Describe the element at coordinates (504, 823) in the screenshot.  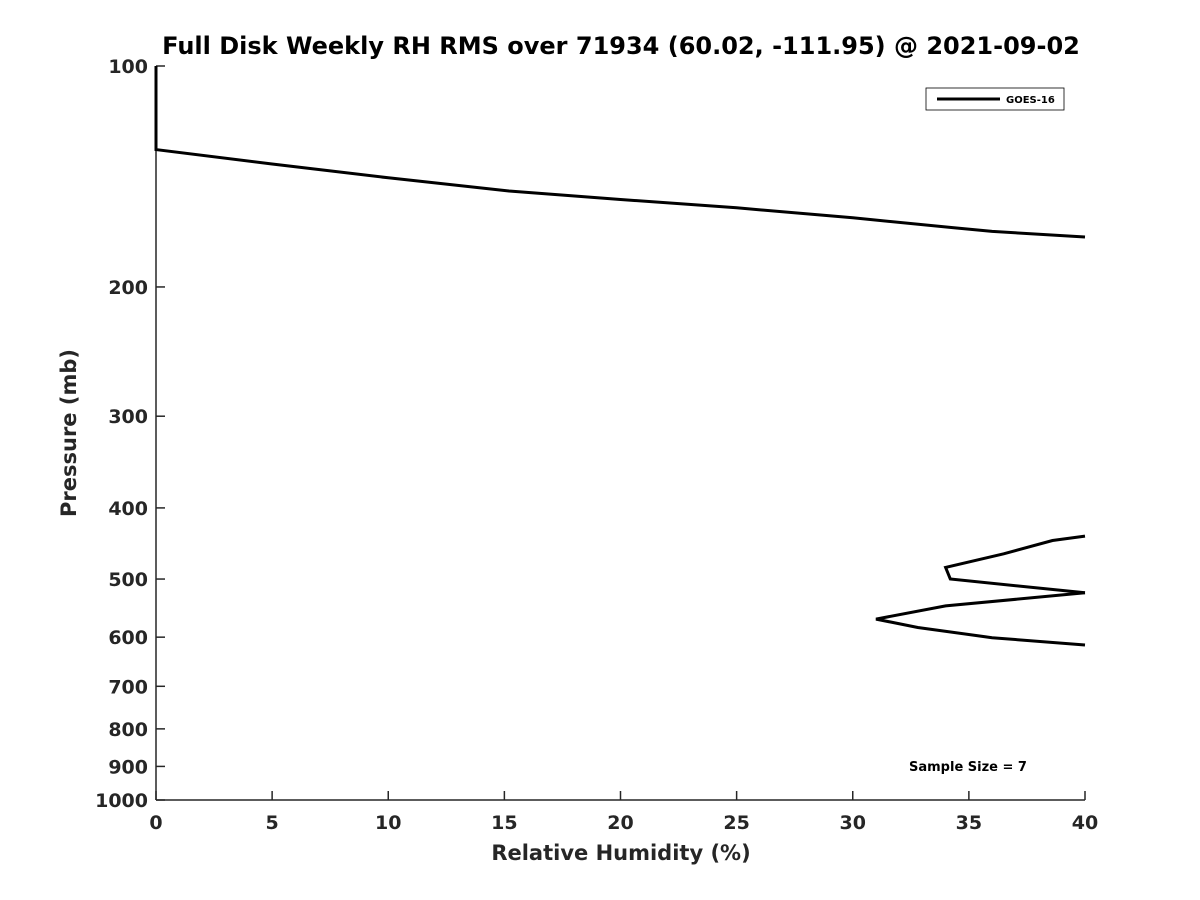
I see `x-tick-label: 15` at that location.